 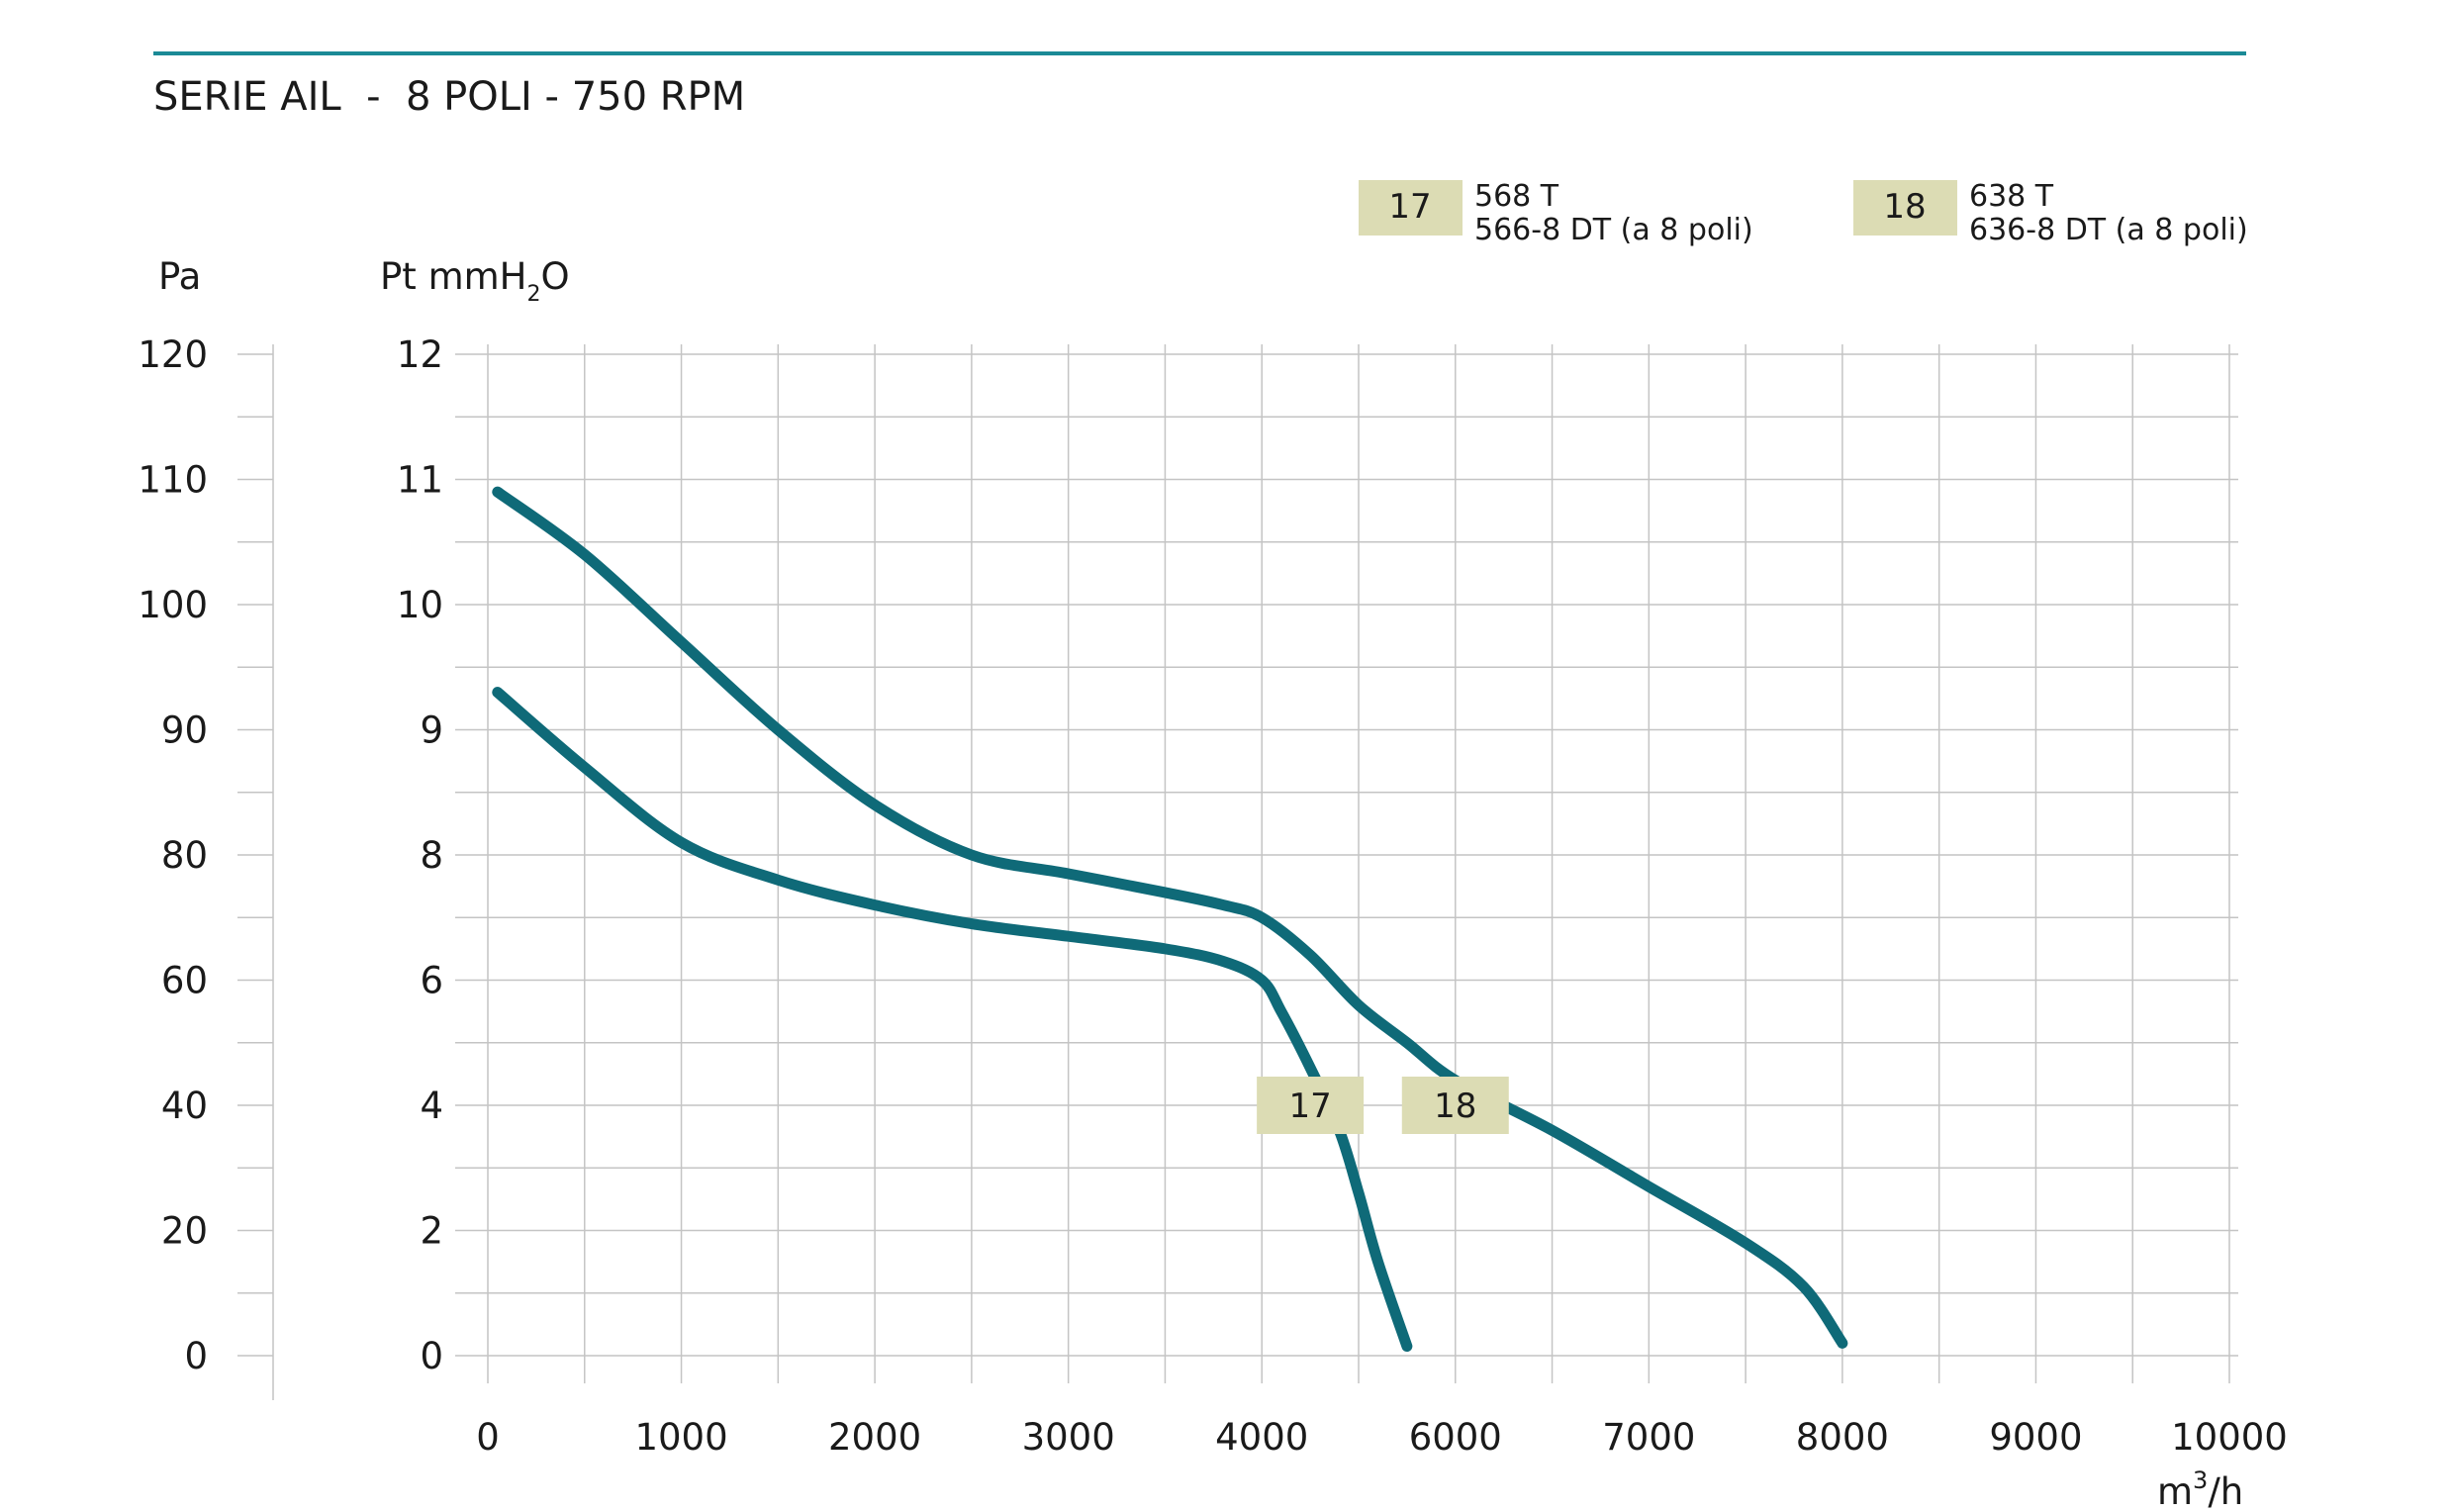 I want to click on y-tick-label-pa: 90, so click(x=184, y=730).